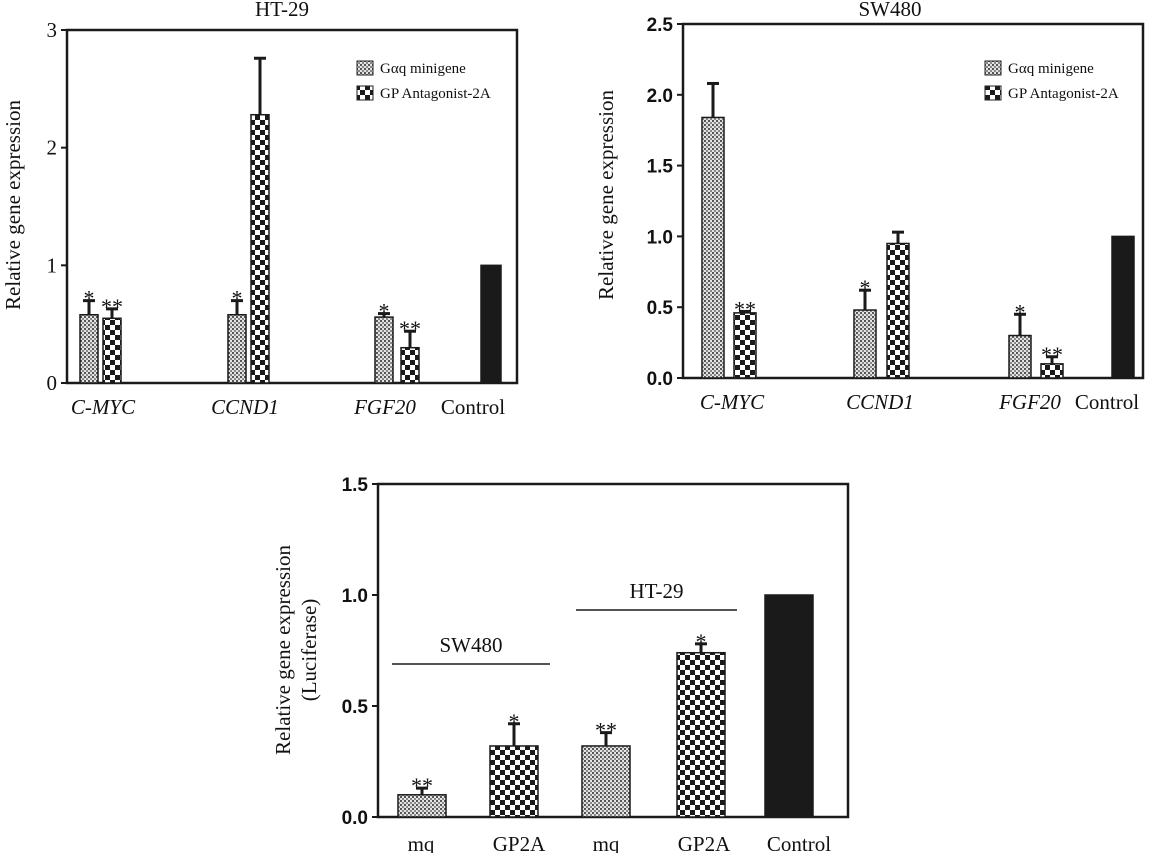 Image resolution: width=1156 pixels, height=853 pixels. Describe the element at coordinates (890, 10) in the screenshot. I see `chart-title: SW480` at that location.